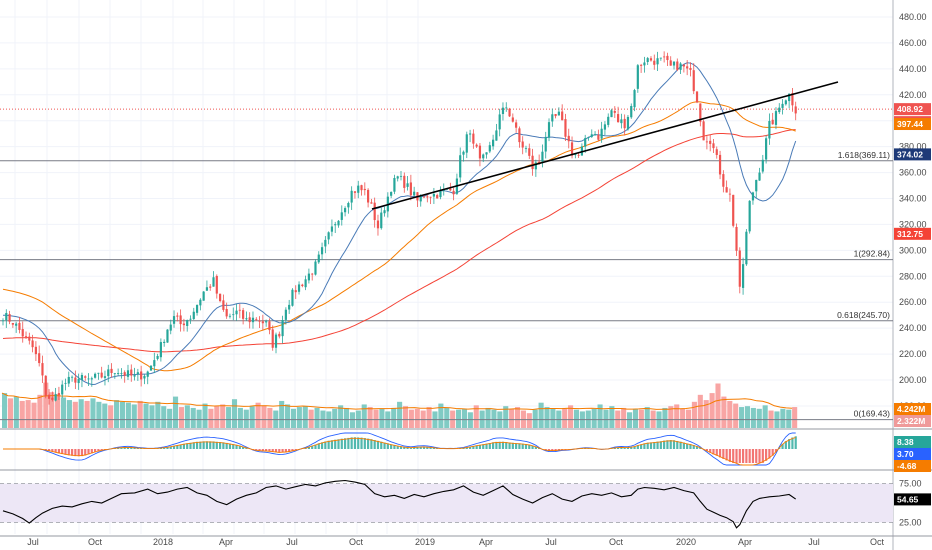 This screenshot has height=550, width=932. I want to click on price-tick-label: 340.00, so click(913, 198).